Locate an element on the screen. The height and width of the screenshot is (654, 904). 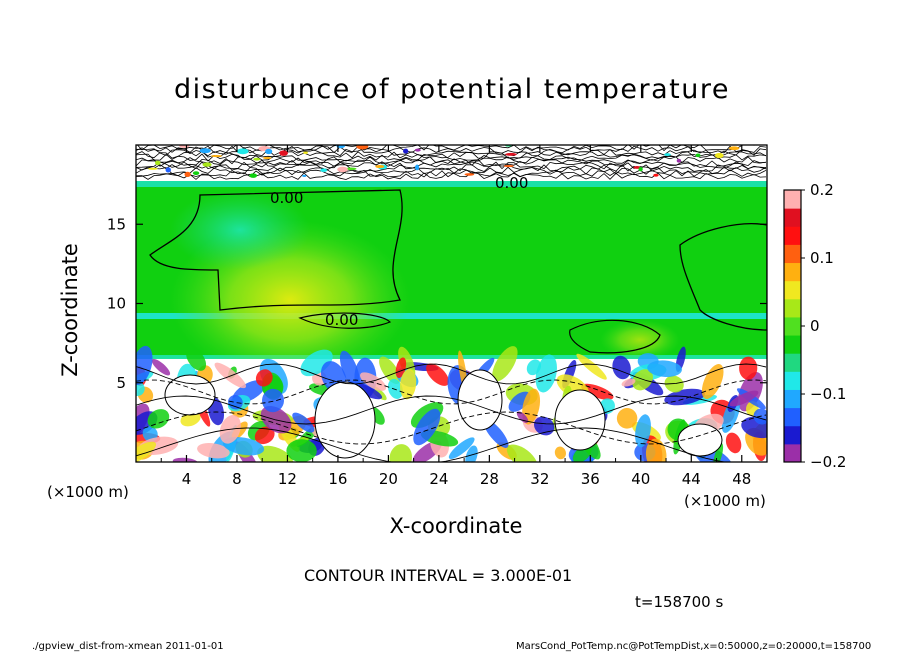
contour-interval-note: CONTOUR INTERVAL = 3.000E-01 is located at coordinates (438, 575).